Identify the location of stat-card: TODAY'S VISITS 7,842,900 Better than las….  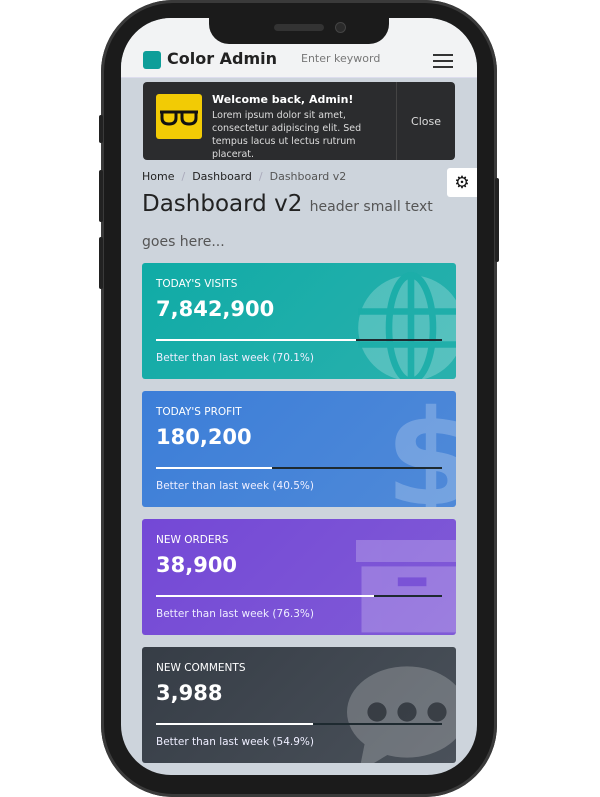
(299, 321).